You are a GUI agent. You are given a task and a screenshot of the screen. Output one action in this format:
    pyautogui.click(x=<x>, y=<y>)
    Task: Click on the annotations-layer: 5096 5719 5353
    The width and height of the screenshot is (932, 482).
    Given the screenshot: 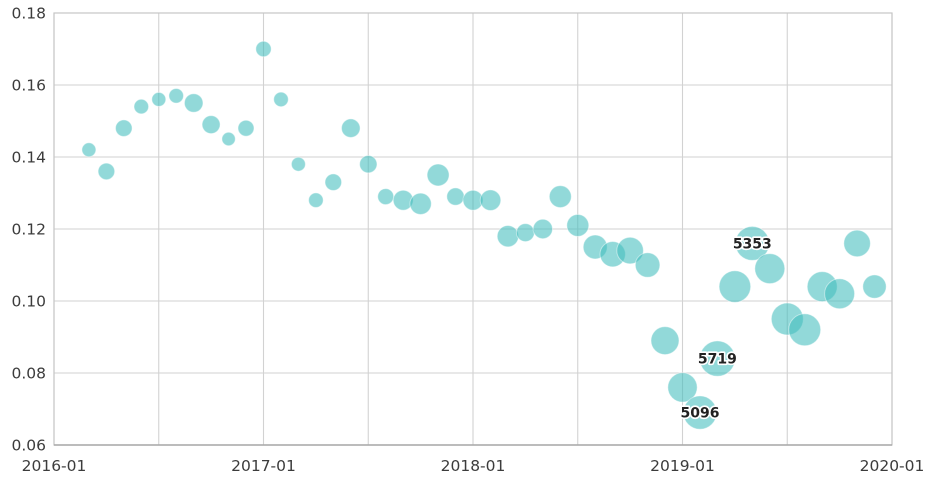 What is the action you would take?
    pyautogui.click(x=726, y=329)
    